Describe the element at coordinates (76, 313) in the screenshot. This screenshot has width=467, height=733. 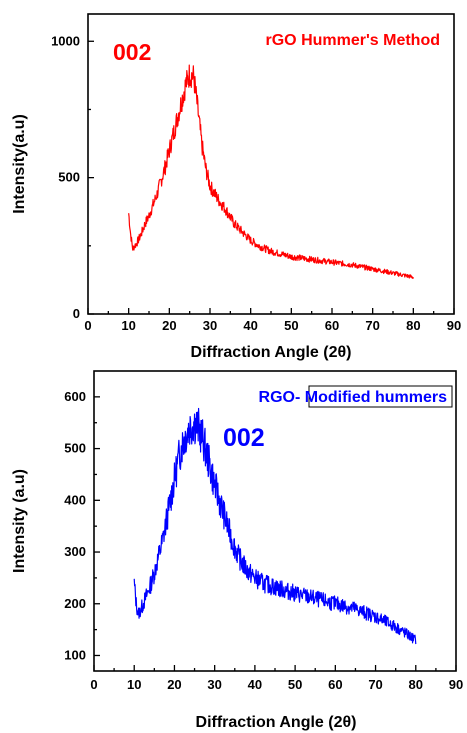
I see `y-tick-label: 0` at that location.